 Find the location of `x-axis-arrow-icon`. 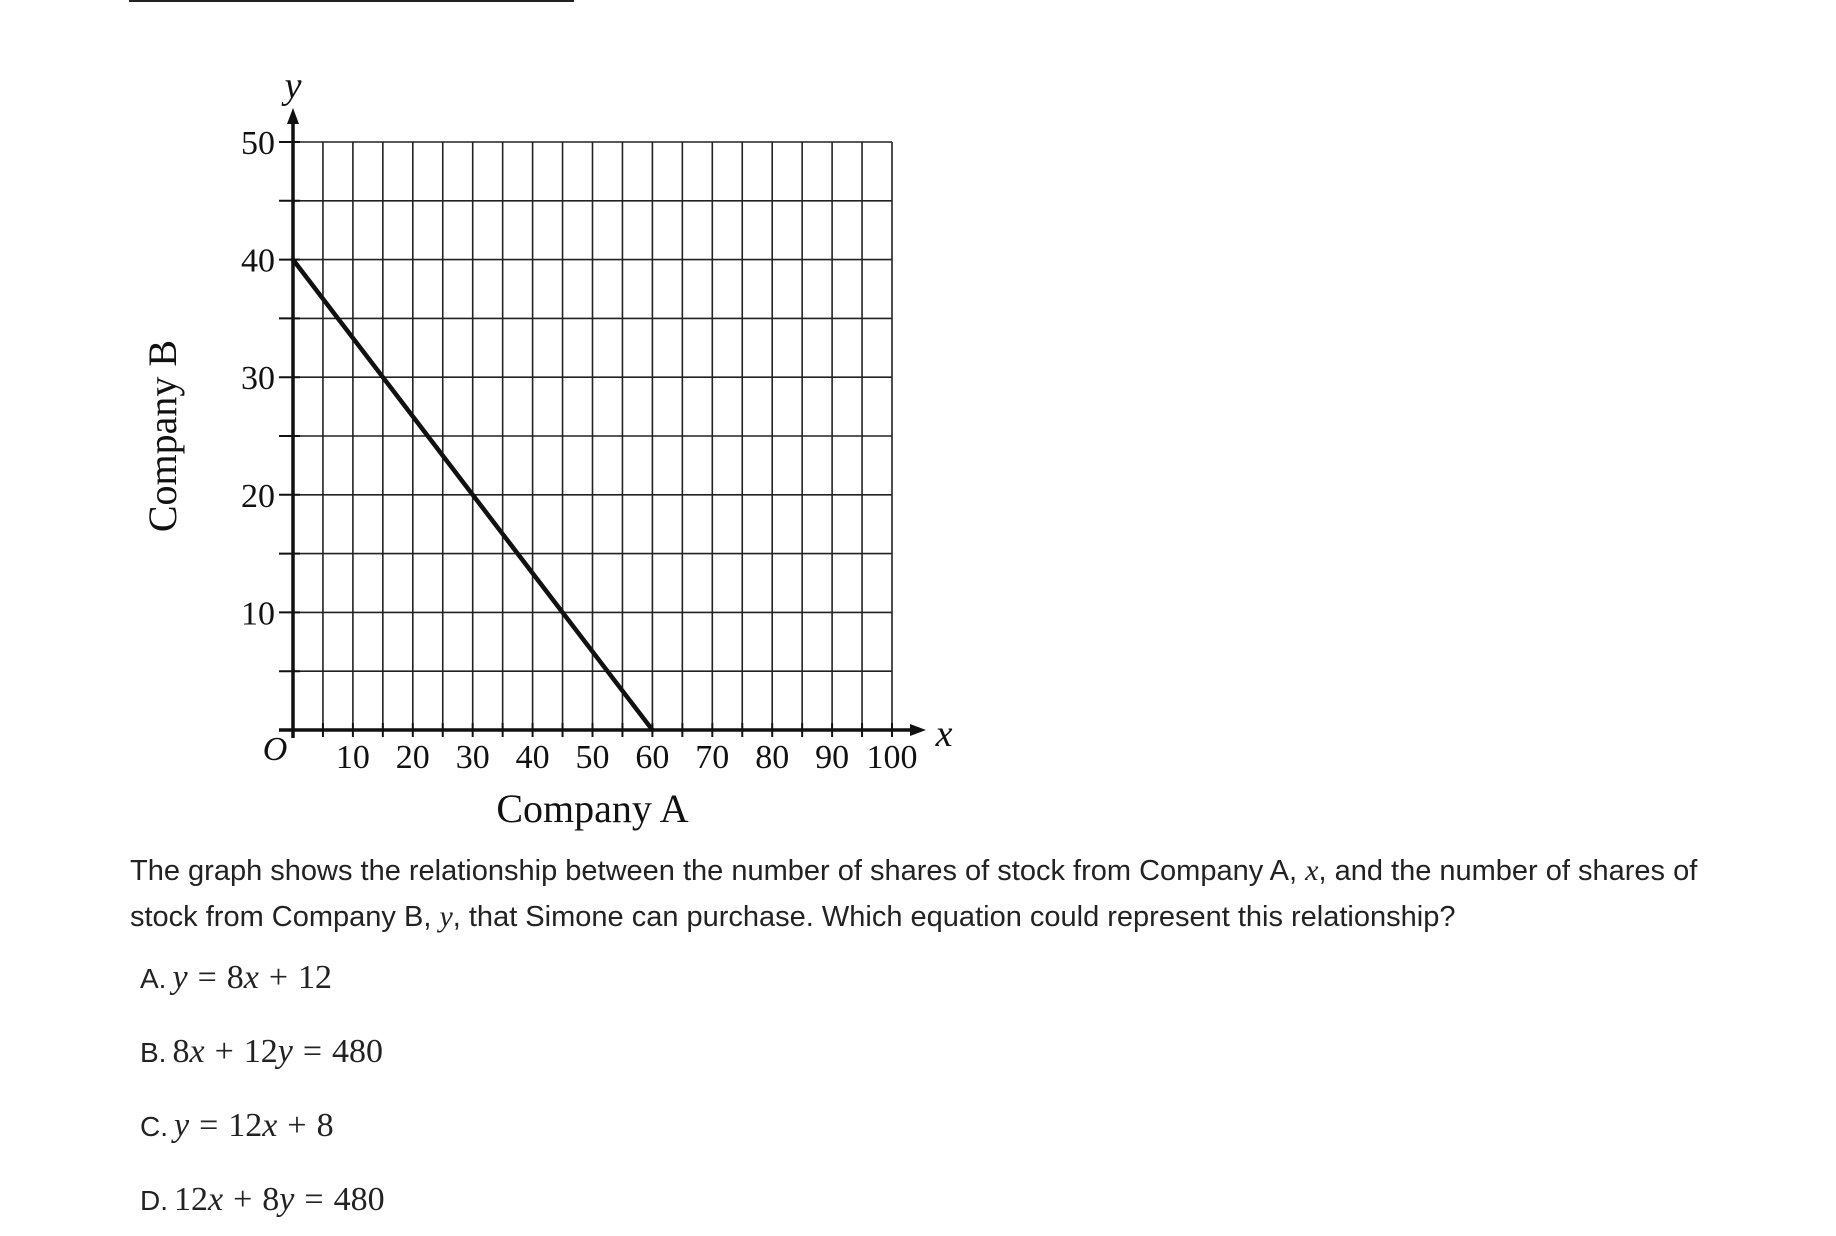

x-axis-arrow-icon is located at coordinates (918, 730).